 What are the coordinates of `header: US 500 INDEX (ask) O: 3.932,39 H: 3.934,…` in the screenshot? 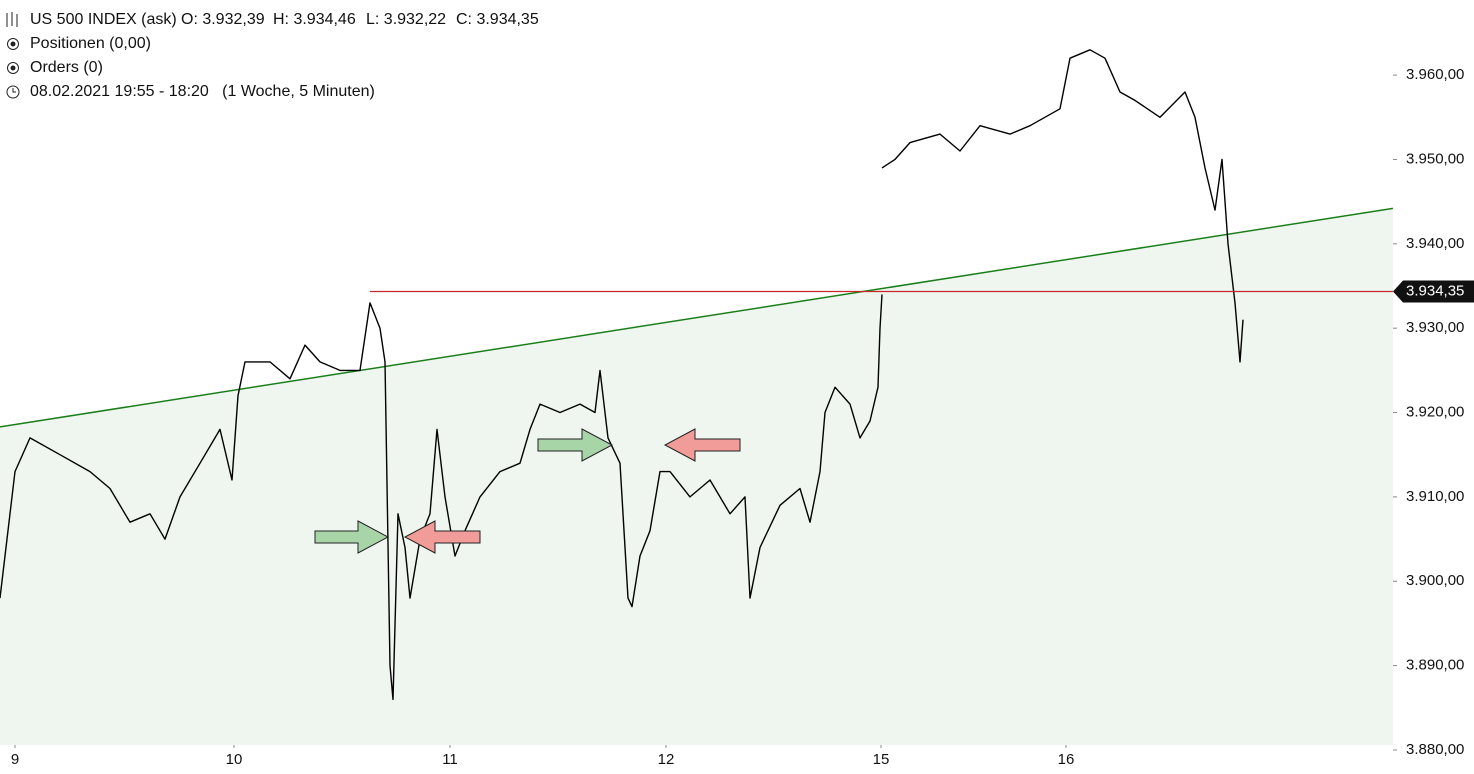 It's located at (272, 55).